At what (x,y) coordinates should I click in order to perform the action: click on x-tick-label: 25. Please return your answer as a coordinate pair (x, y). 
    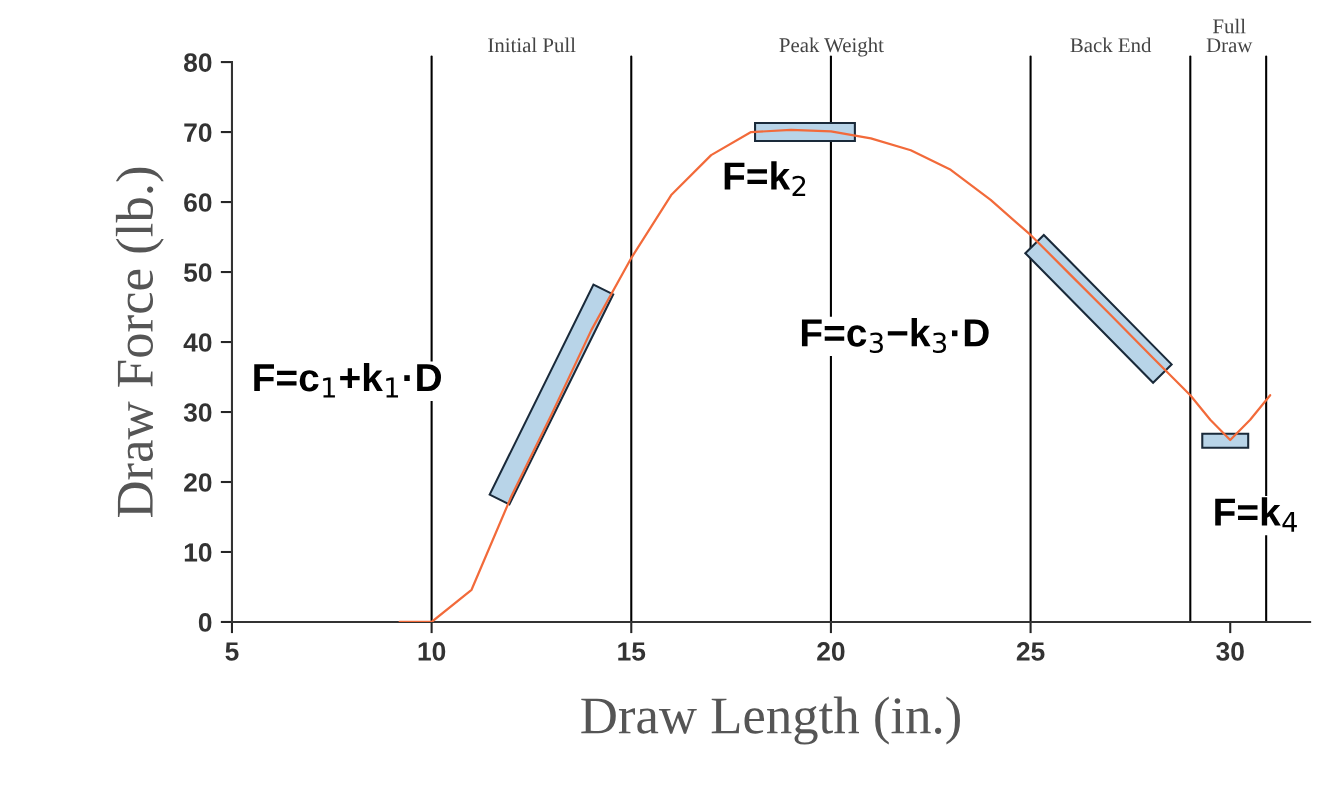
    Looking at the image, I should click on (1030, 651).